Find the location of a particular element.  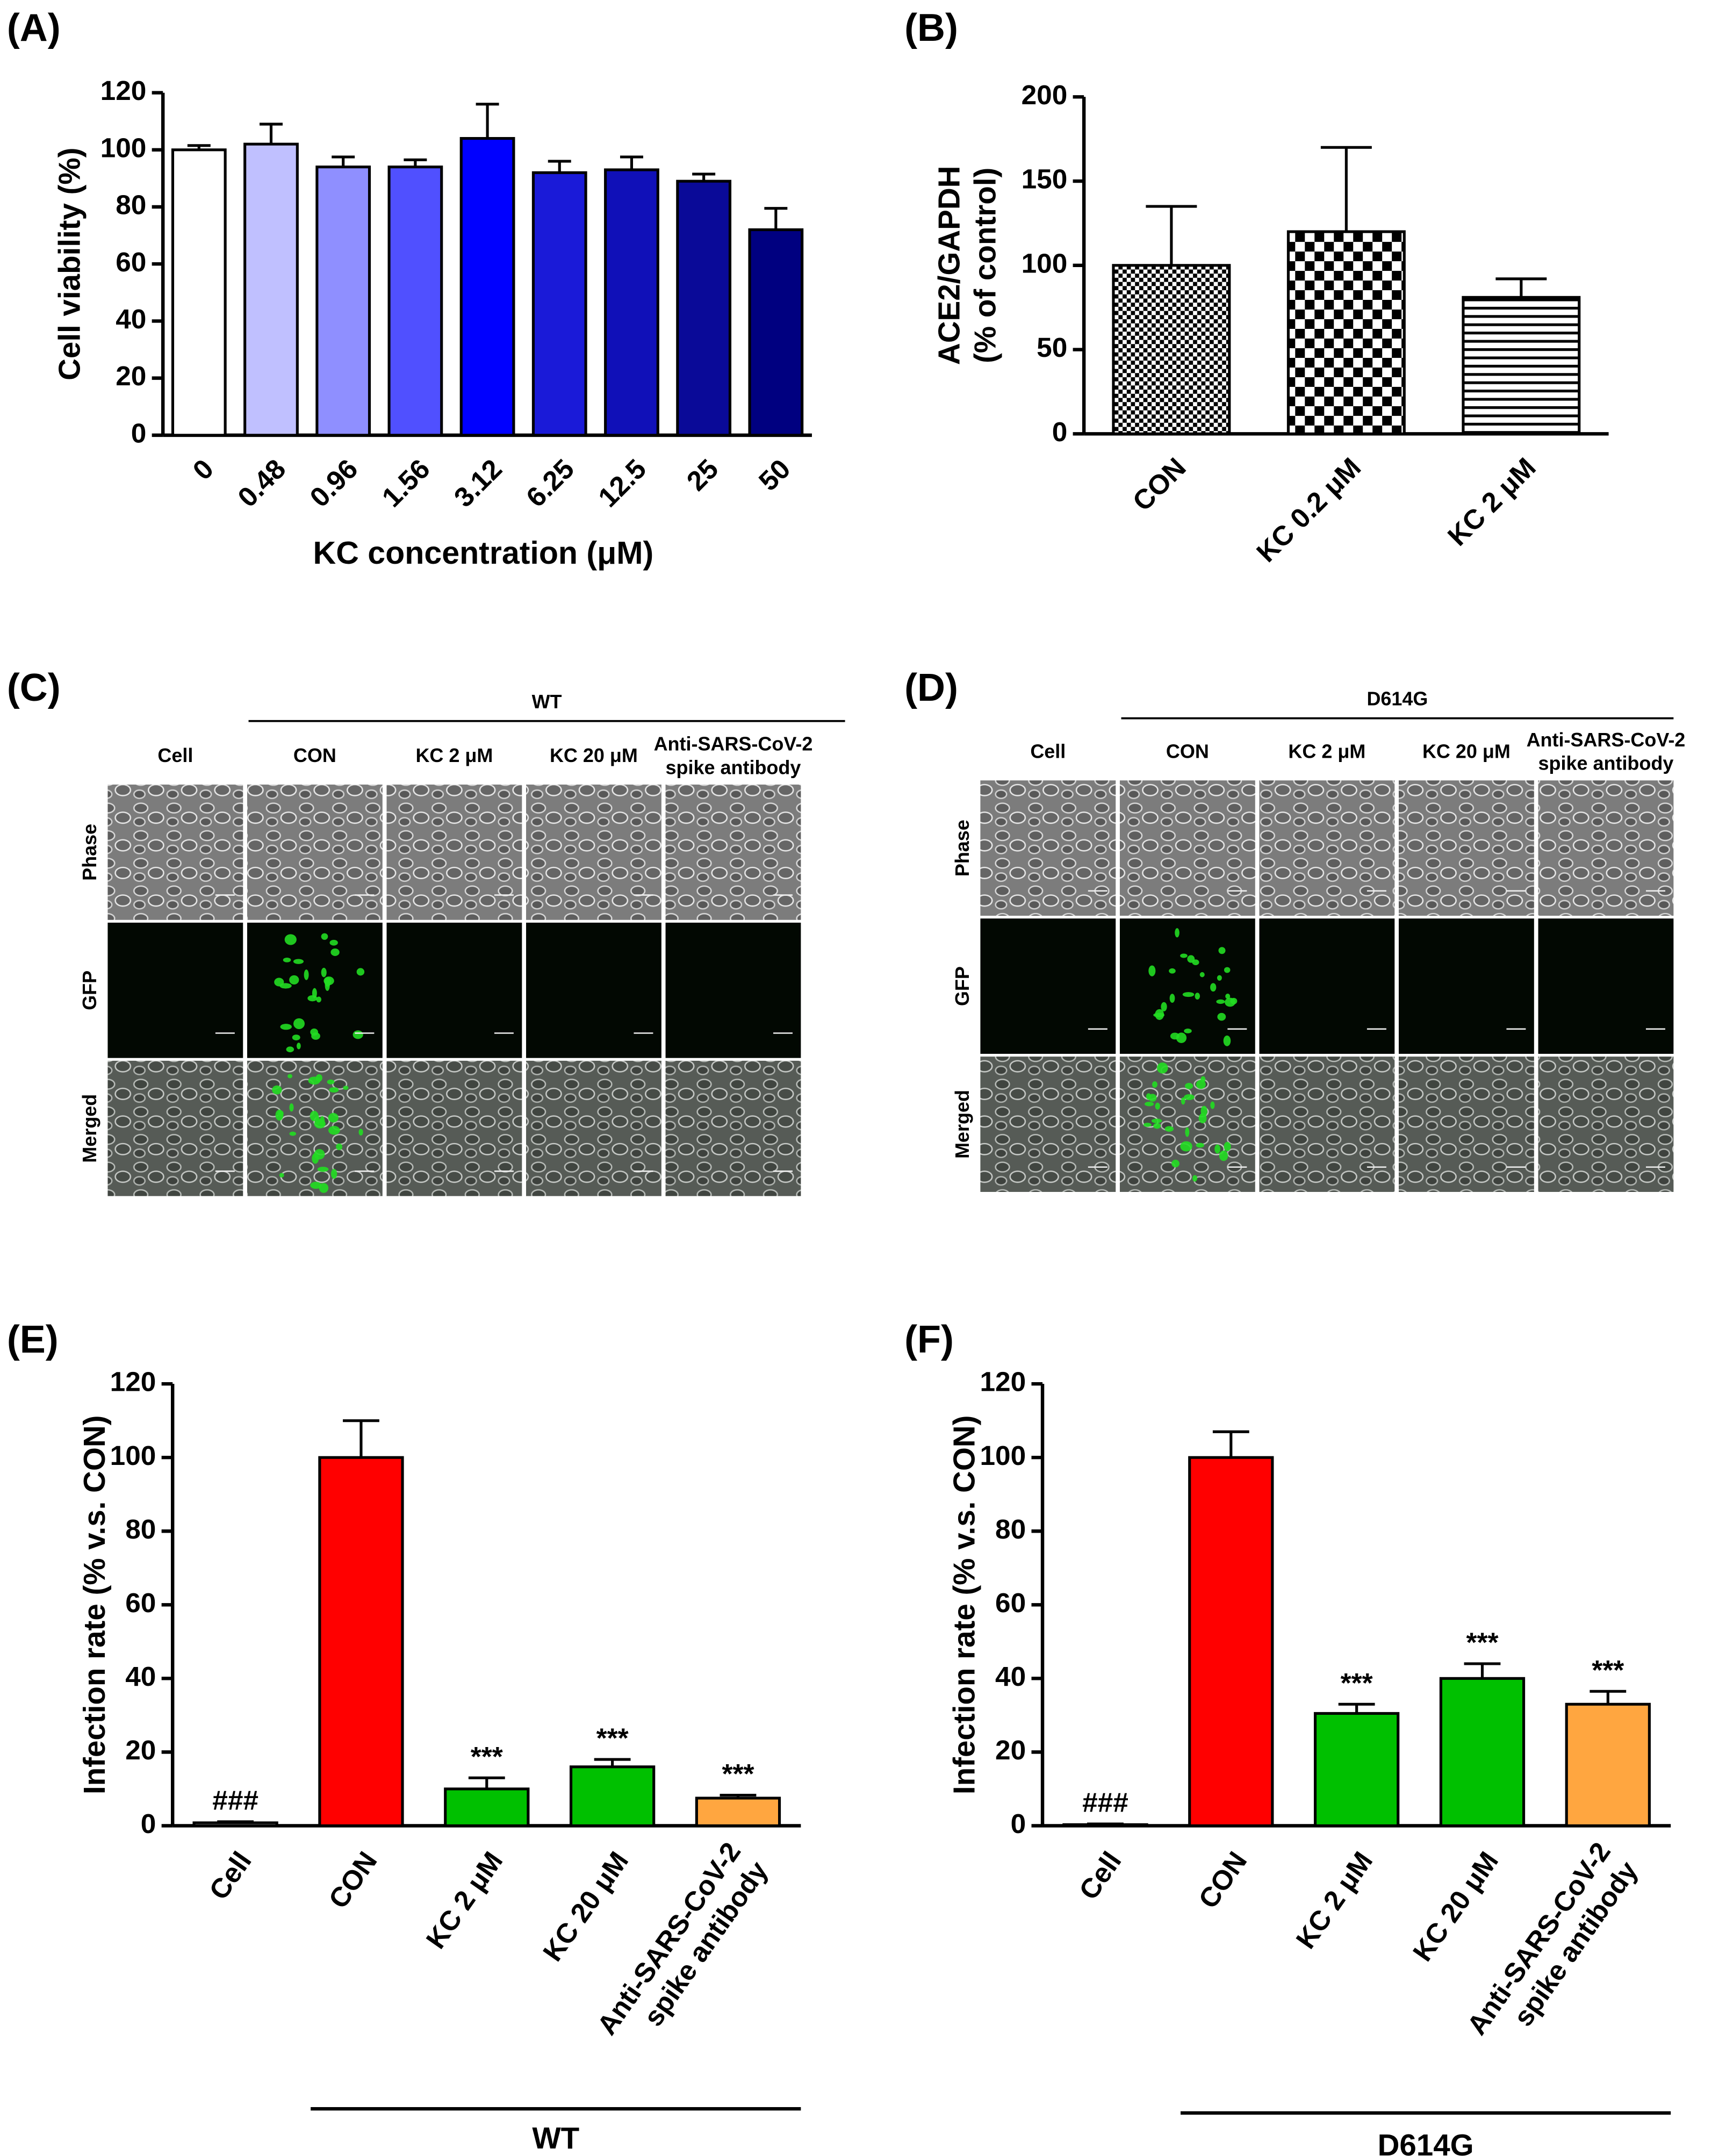

y-axis-label: ACE2/GAPDH (% of control) is located at coordinates (967, 265).